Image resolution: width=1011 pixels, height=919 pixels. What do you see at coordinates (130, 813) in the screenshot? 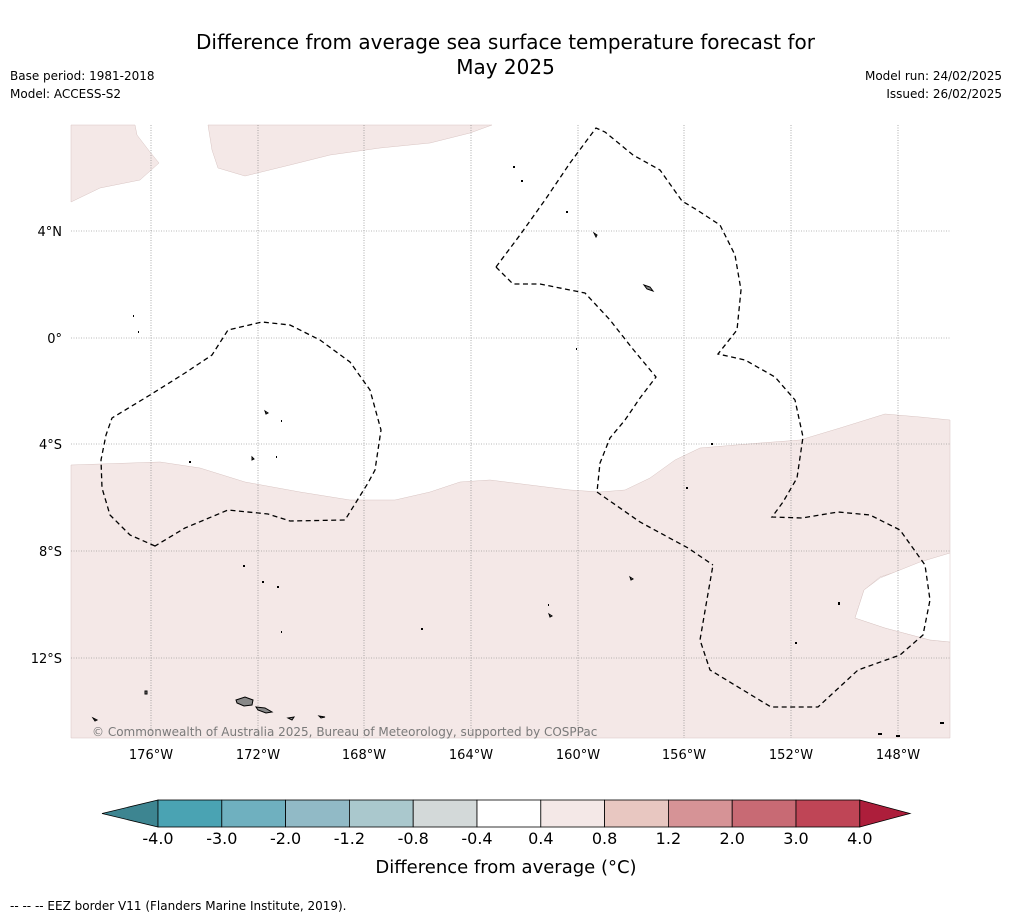
I see `colorbar-arrow-low` at bounding box center [130, 813].